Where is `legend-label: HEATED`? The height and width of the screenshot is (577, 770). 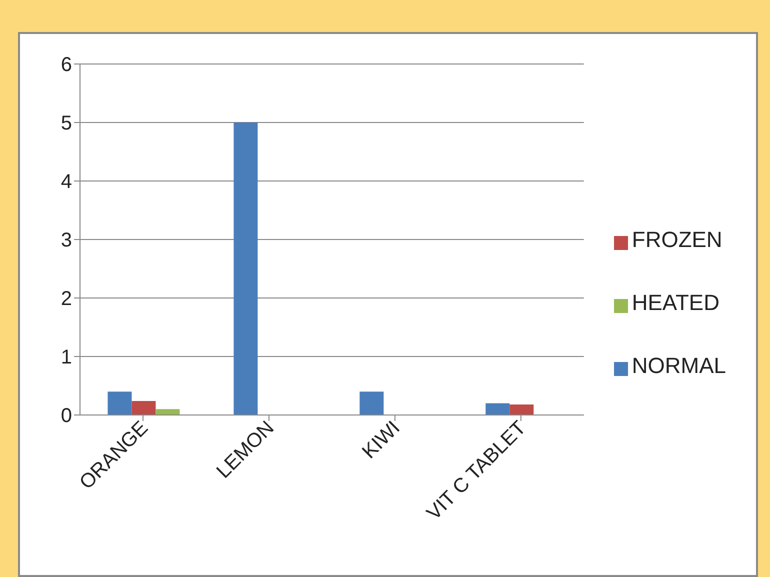
legend-label: HEATED is located at coordinates (676, 302).